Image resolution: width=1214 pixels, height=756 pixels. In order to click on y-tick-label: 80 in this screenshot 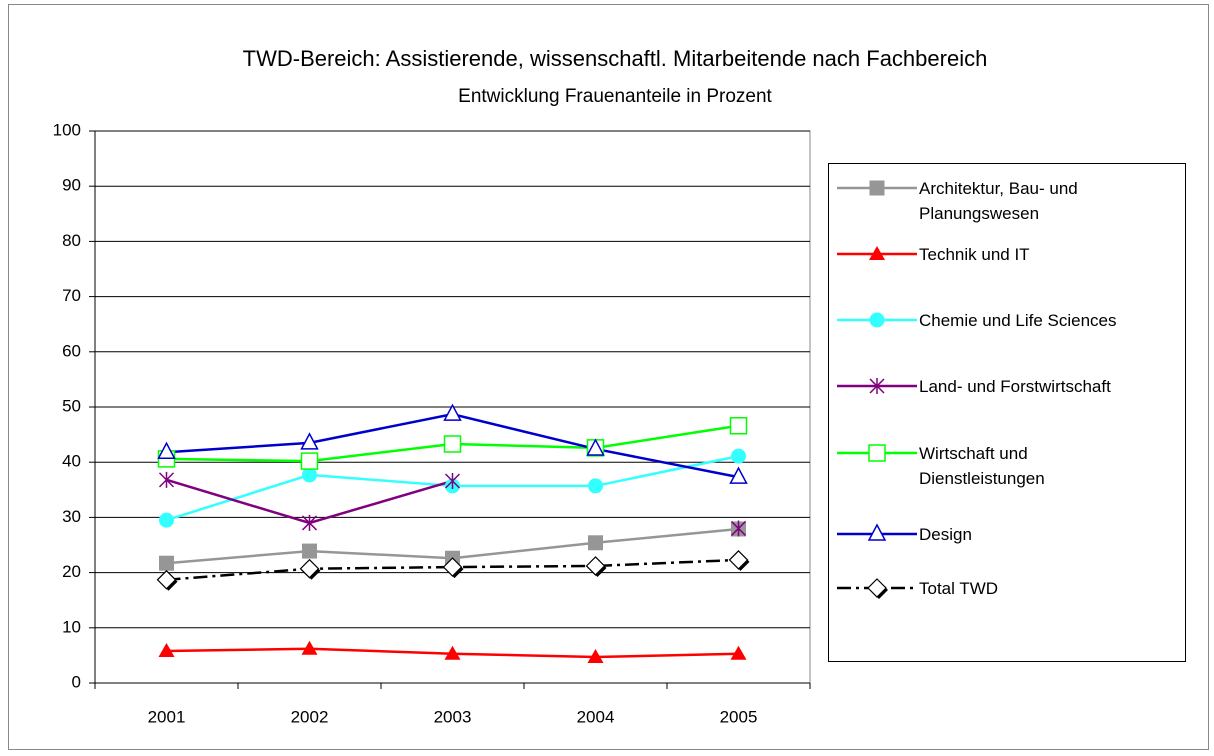, I will do `click(71, 240)`.